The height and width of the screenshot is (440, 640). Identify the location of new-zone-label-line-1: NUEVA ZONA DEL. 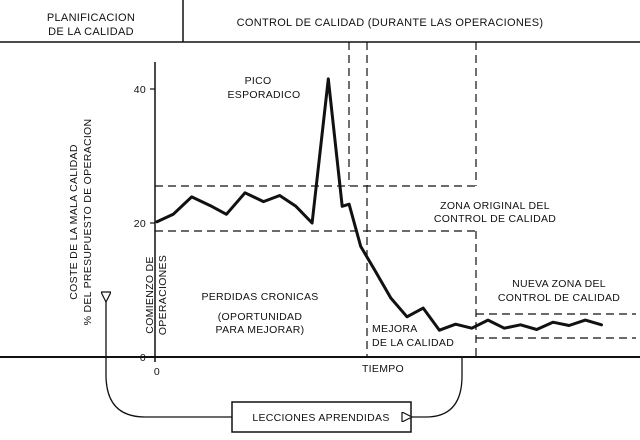
(559, 284).